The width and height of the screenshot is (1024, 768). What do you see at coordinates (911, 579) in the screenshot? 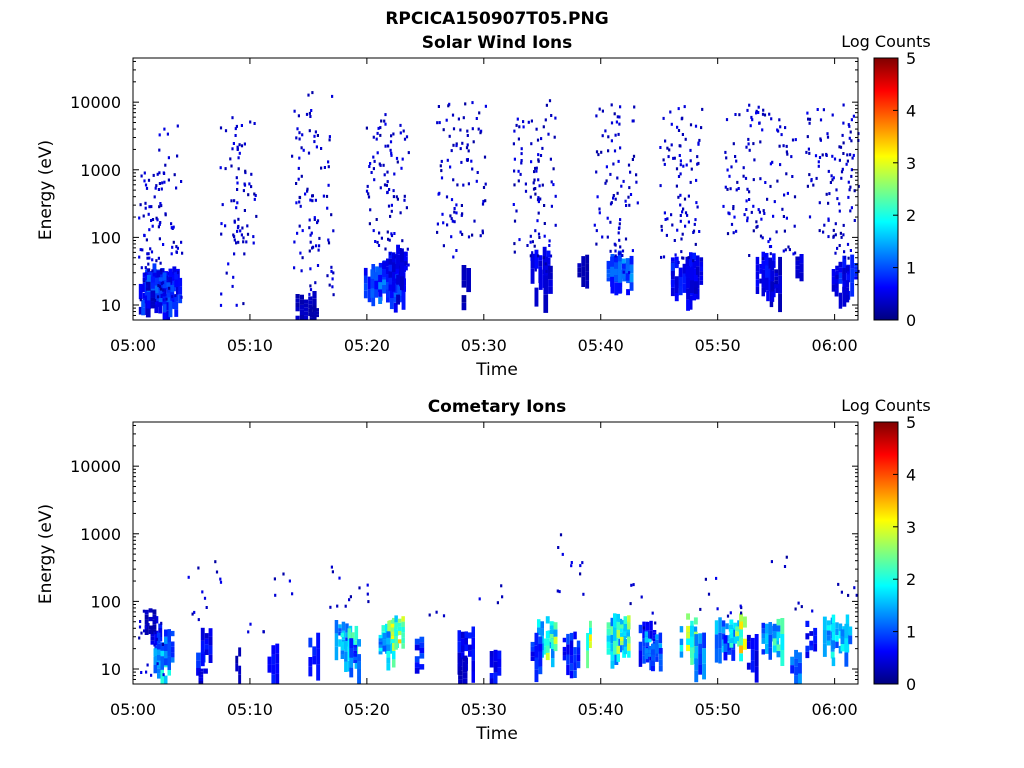
I see `colorbar-tick-label: 2` at bounding box center [911, 579].